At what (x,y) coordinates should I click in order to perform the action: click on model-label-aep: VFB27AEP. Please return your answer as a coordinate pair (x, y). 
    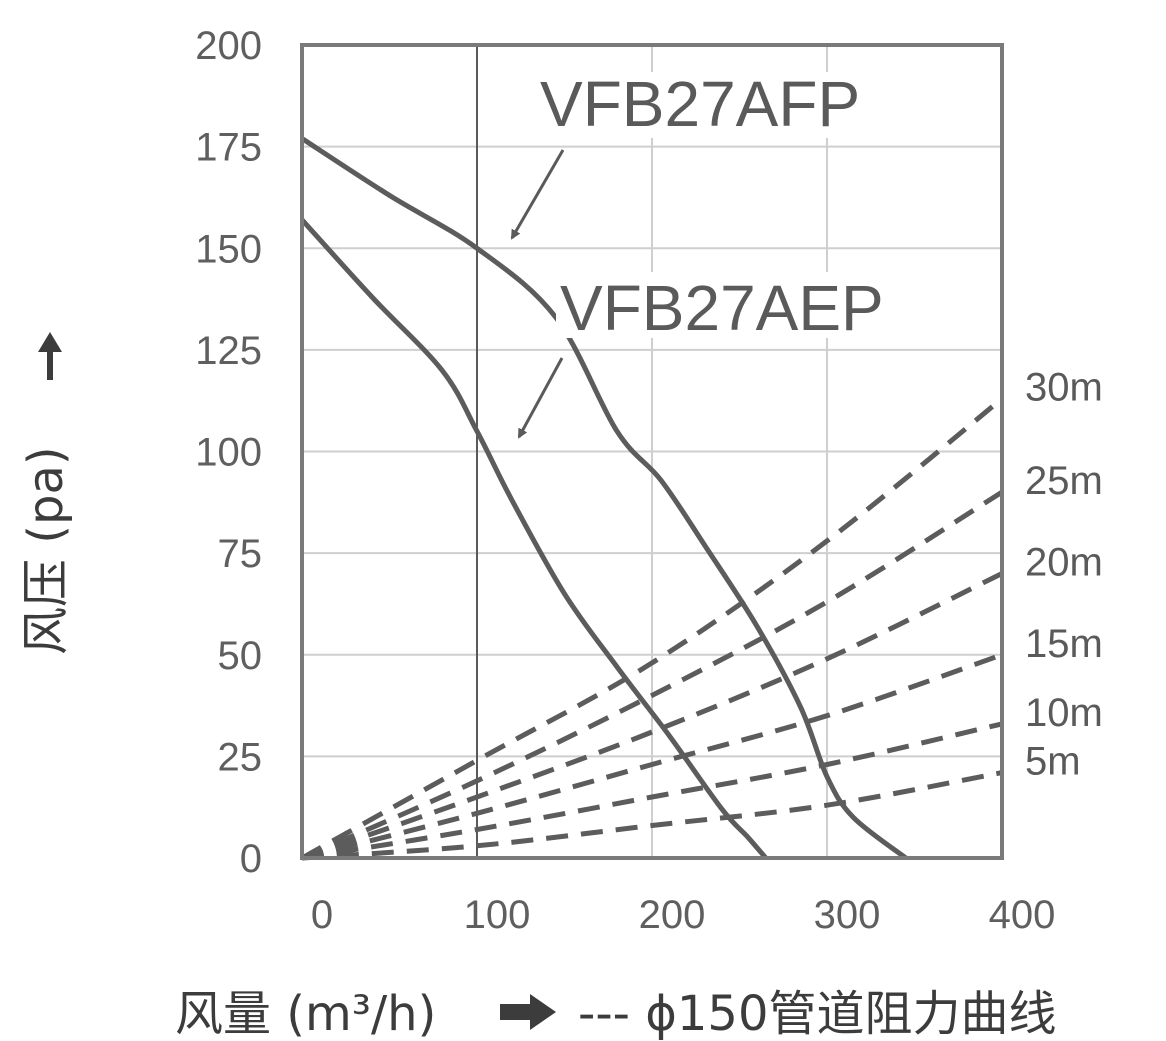
    Looking at the image, I should click on (722, 308).